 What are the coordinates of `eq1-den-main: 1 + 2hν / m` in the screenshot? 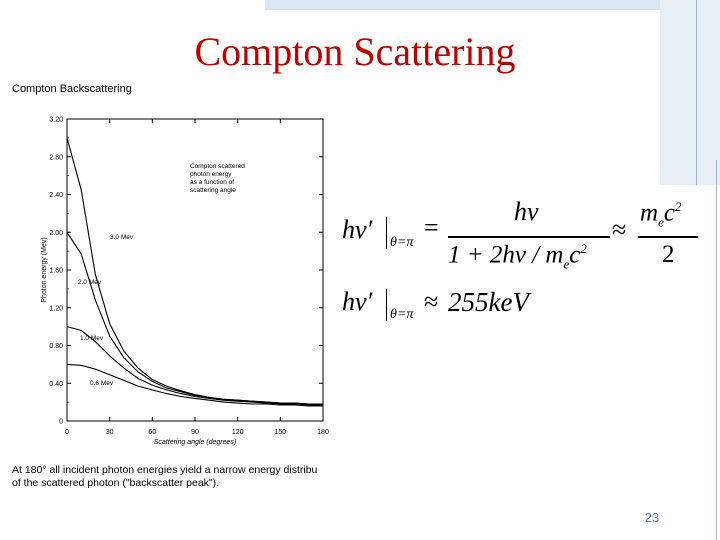 It's located at (506, 255).